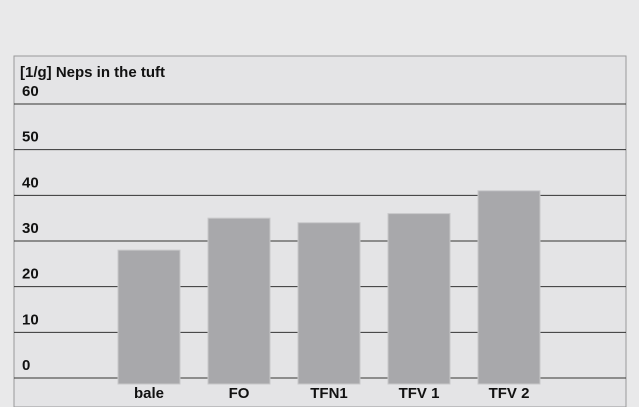 This screenshot has height=407, width=639. Describe the element at coordinates (30, 182) in the screenshot. I see `y-tick-label: 40` at that location.